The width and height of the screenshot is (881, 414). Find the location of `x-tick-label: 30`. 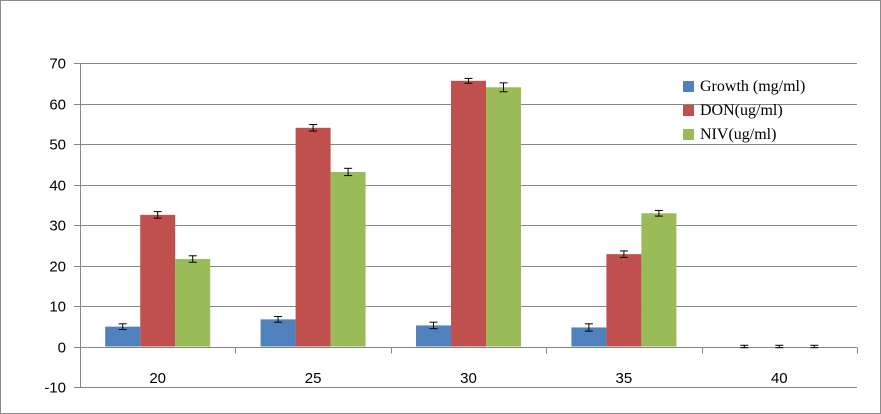

x-tick-label: 30 is located at coordinates (468, 378).